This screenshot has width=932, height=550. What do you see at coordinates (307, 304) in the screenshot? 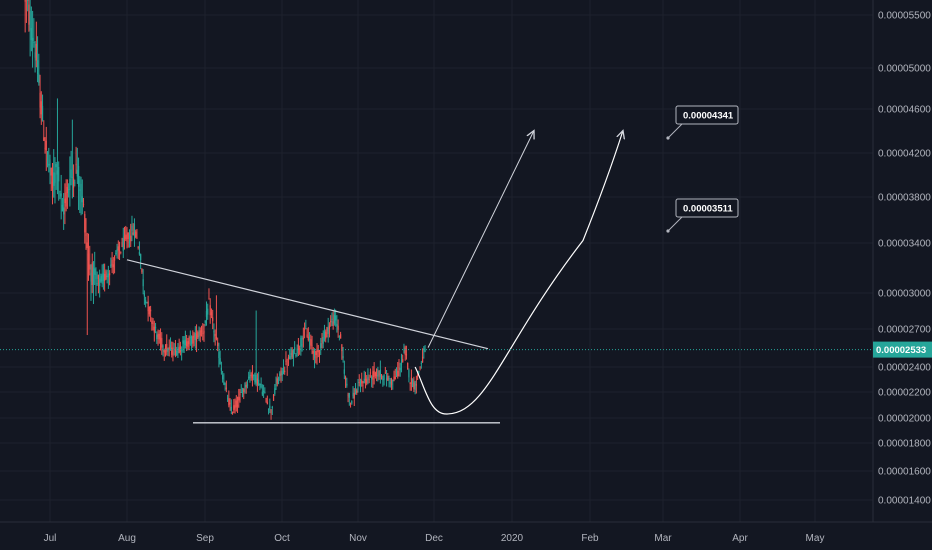
I see `descending-trendline` at bounding box center [307, 304].